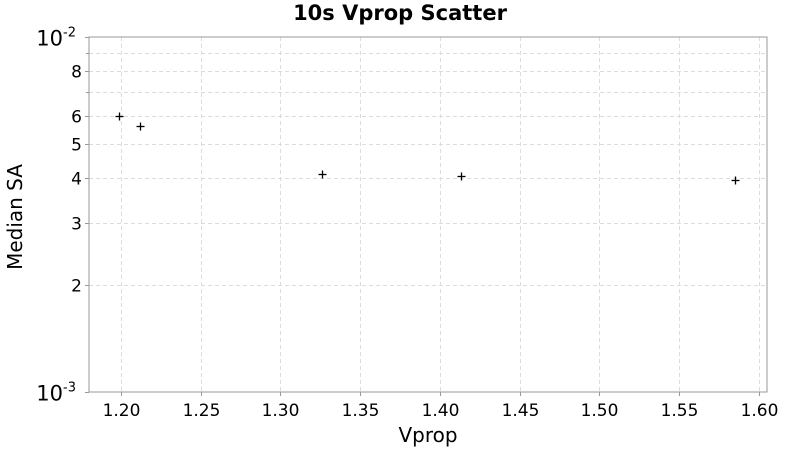 The image size is (800, 450). I want to click on x-tick-label: 1.60, so click(760, 411).